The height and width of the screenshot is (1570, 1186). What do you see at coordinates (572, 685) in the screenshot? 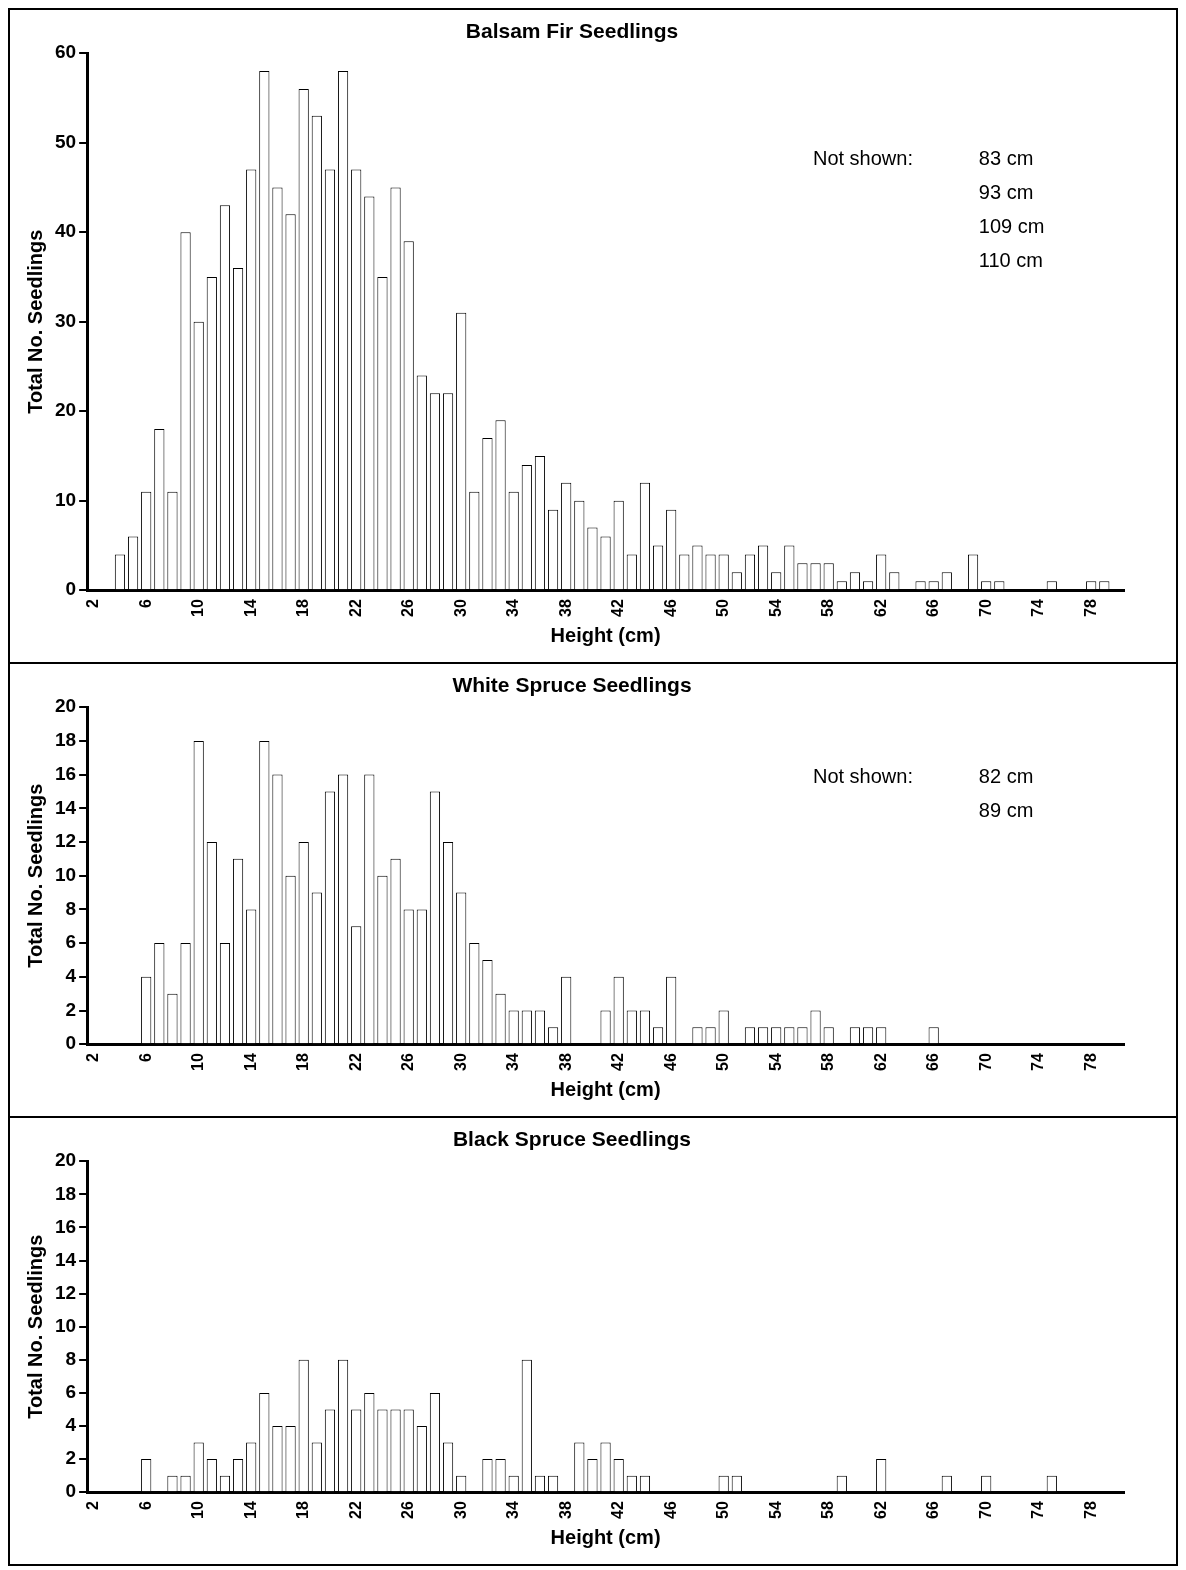
I see `chart-title: White Spruce Seedlings` at bounding box center [572, 685].